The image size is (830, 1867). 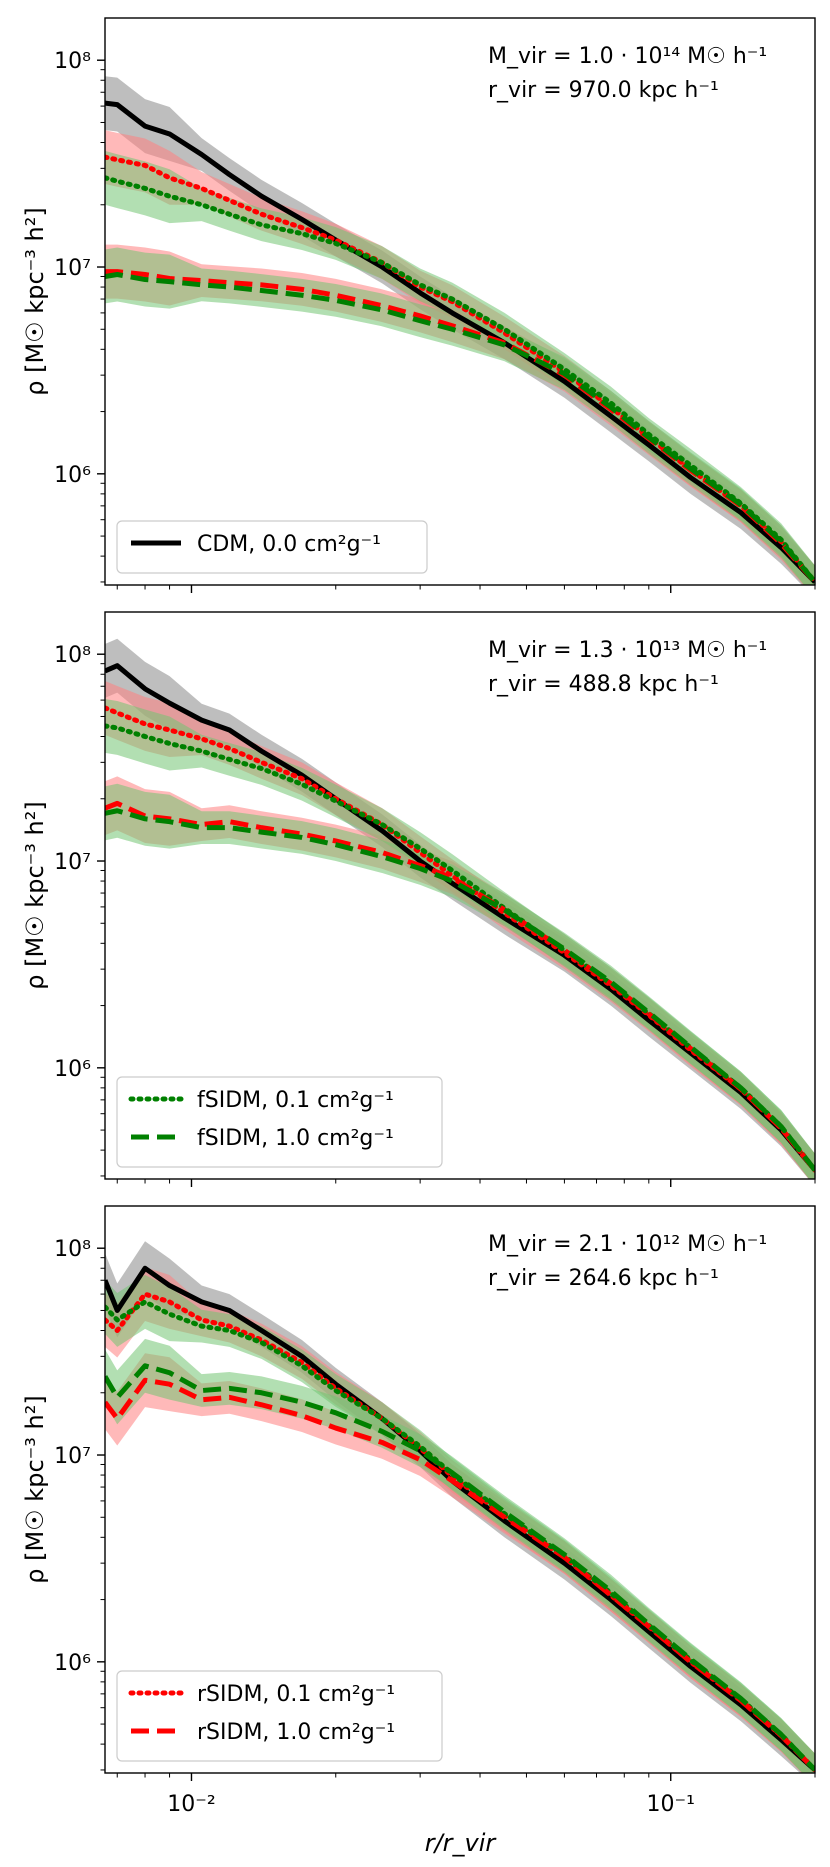 What do you see at coordinates (296, 1694) in the screenshot?
I see `legend-label: rSIDM, 0.1 cm²g⁻¹` at bounding box center [296, 1694].